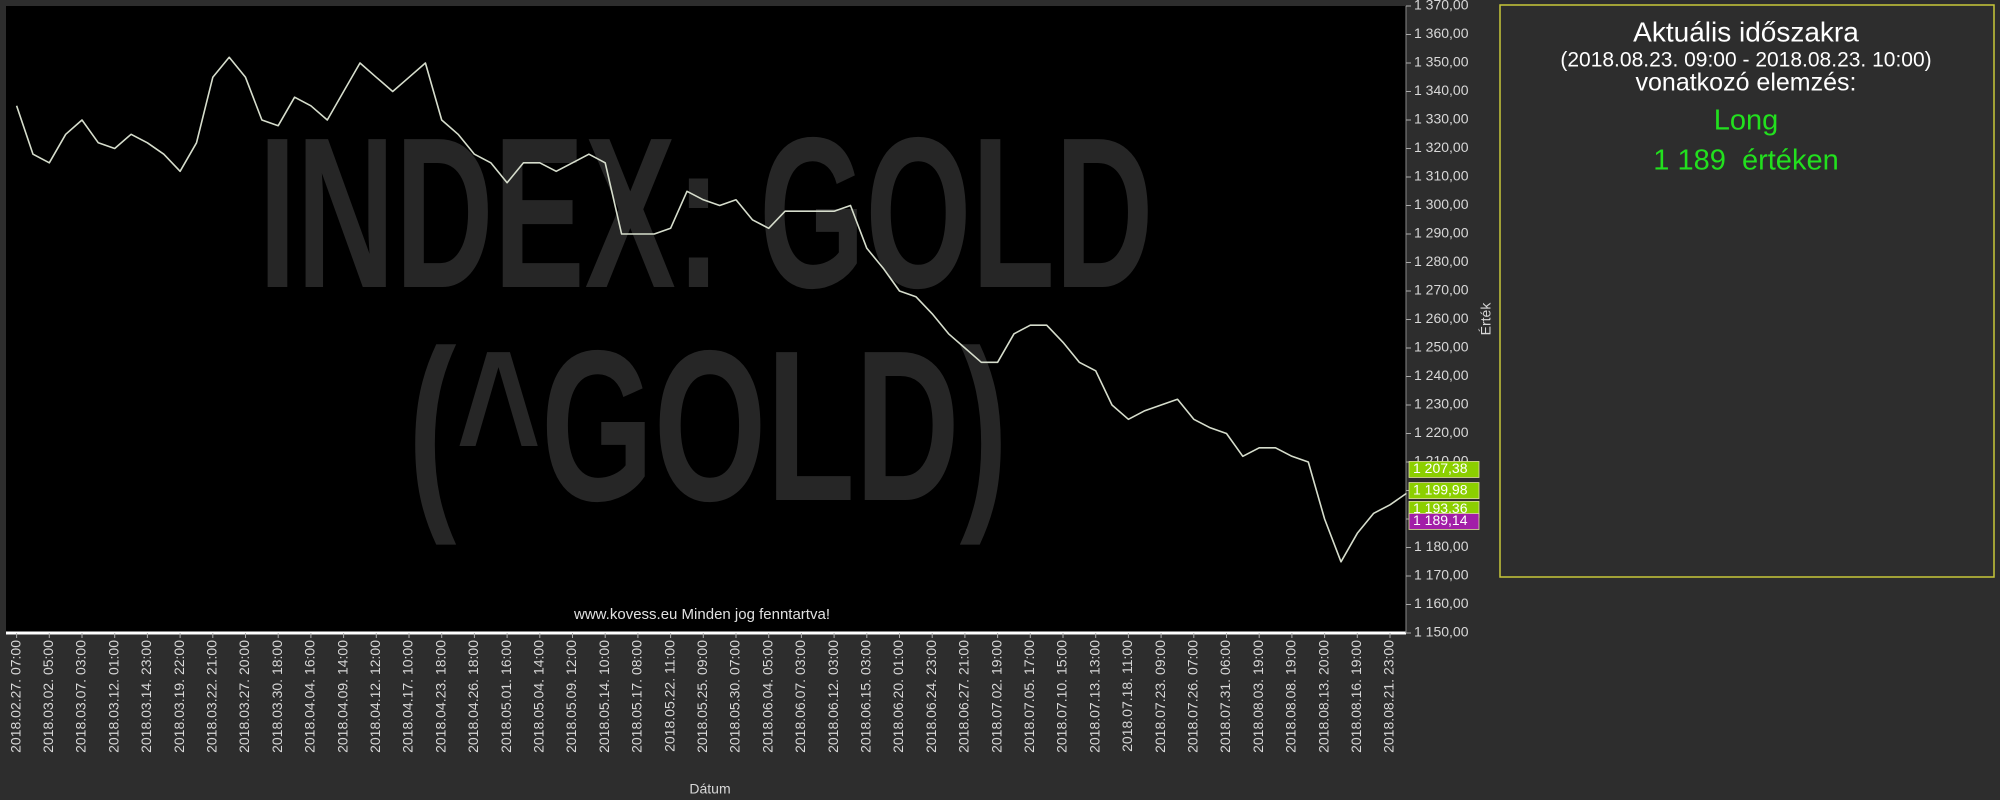 The width and height of the screenshot is (2000, 800). Describe the element at coordinates (1441, 204) in the screenshot. I see `y-tick-label: 1 300,00` at that location.